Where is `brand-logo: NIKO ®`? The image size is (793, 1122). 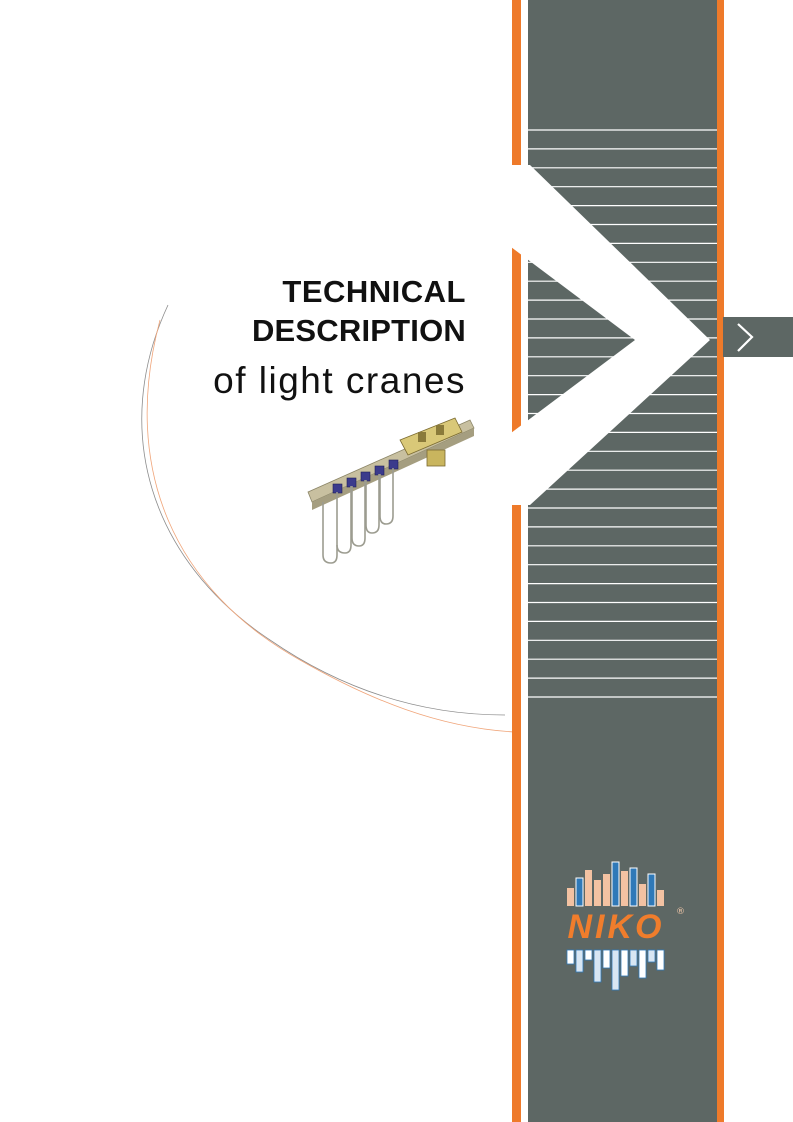 brand-logo: NIKO ® is located at coordinates (623, 927).